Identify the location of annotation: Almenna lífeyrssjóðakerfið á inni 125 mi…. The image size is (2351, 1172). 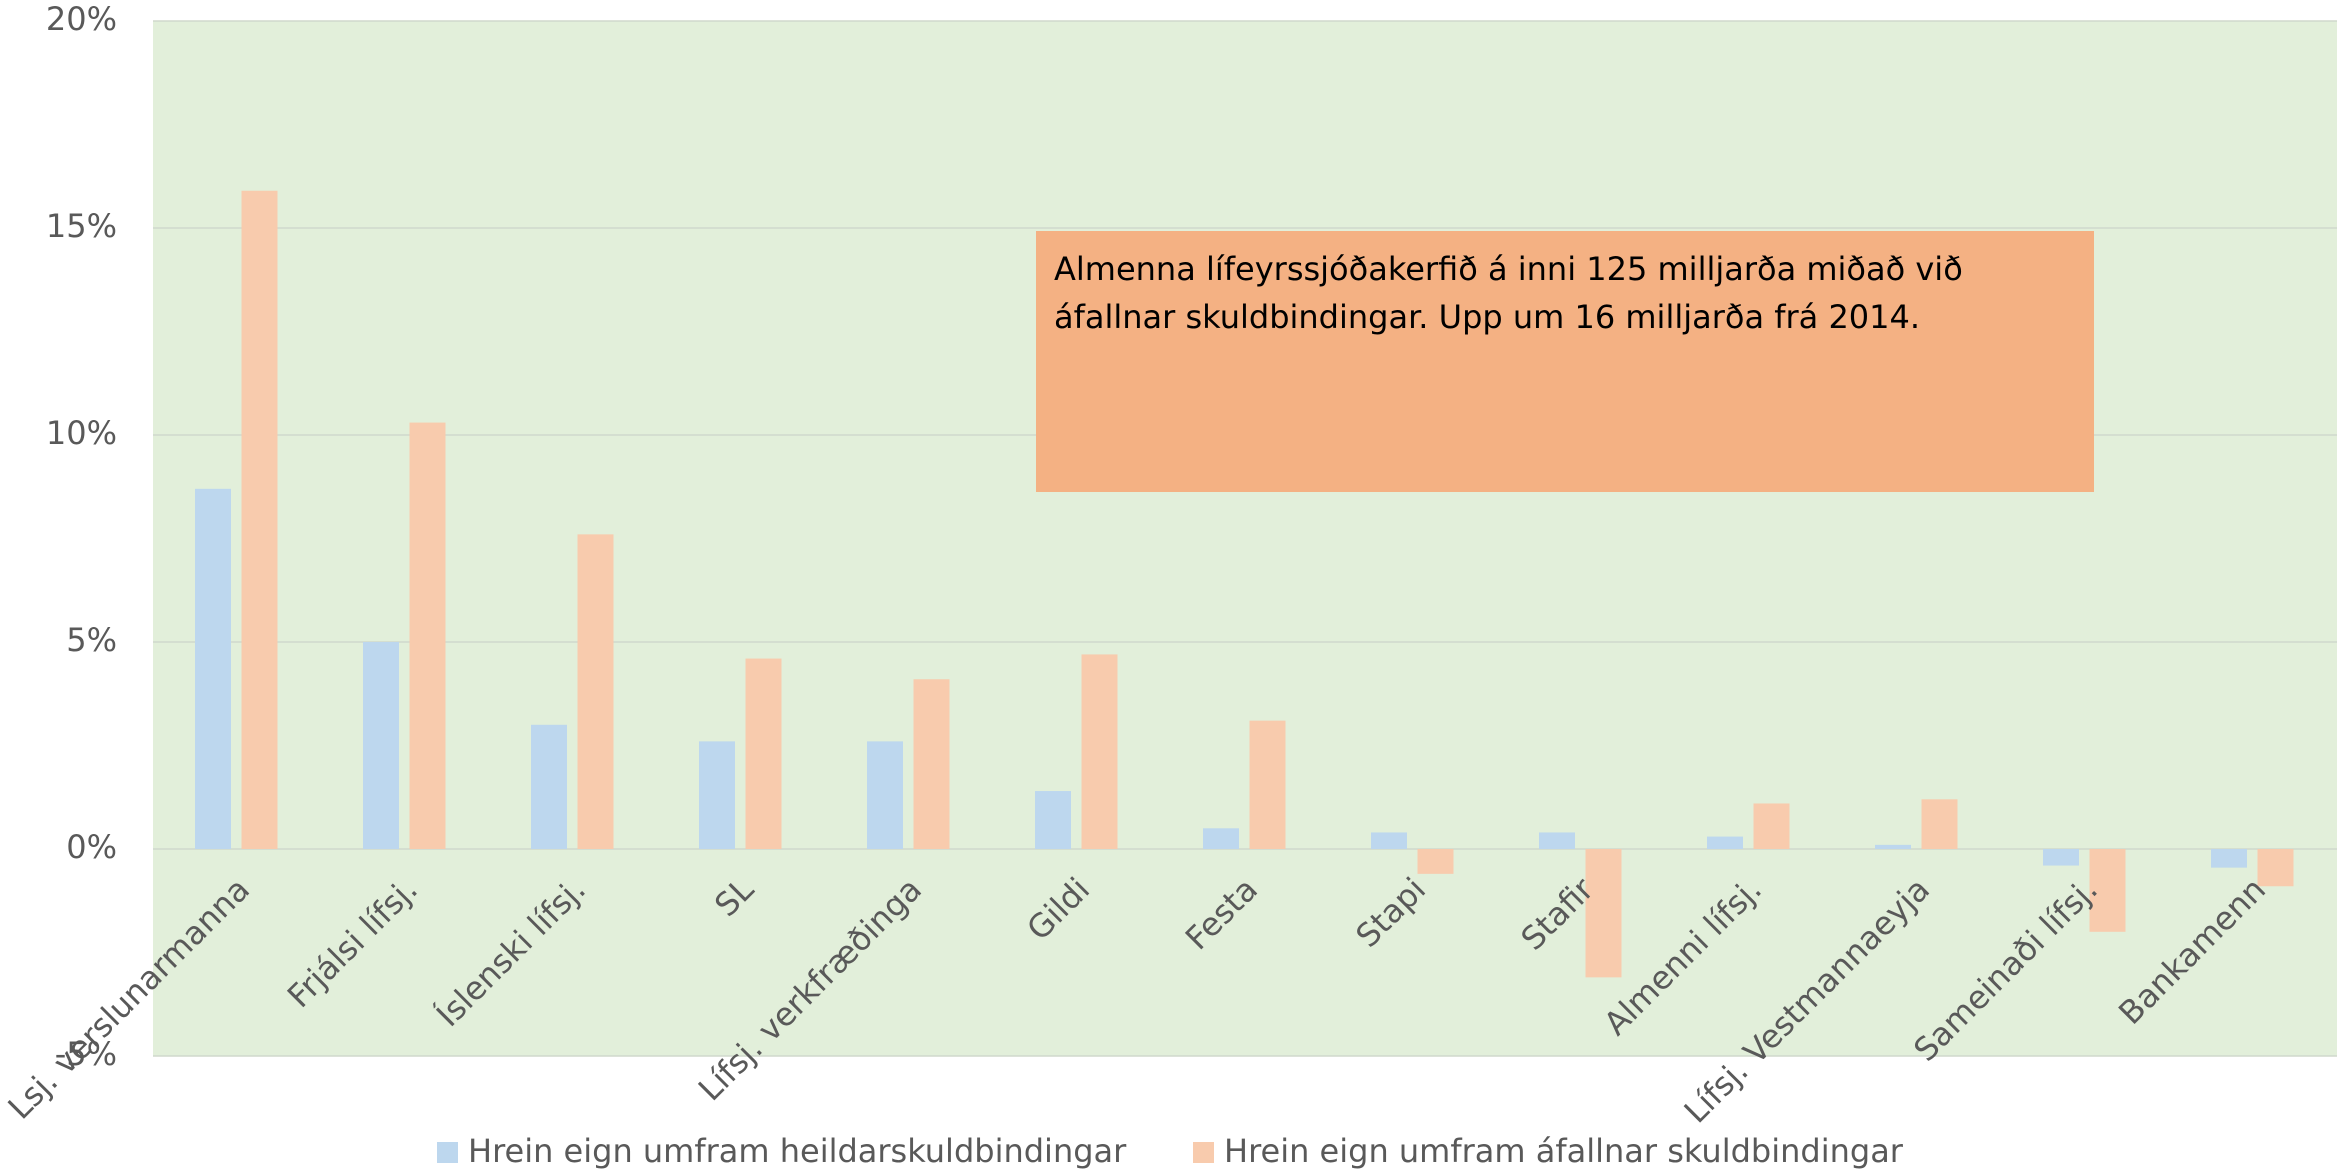
(1565, 361).